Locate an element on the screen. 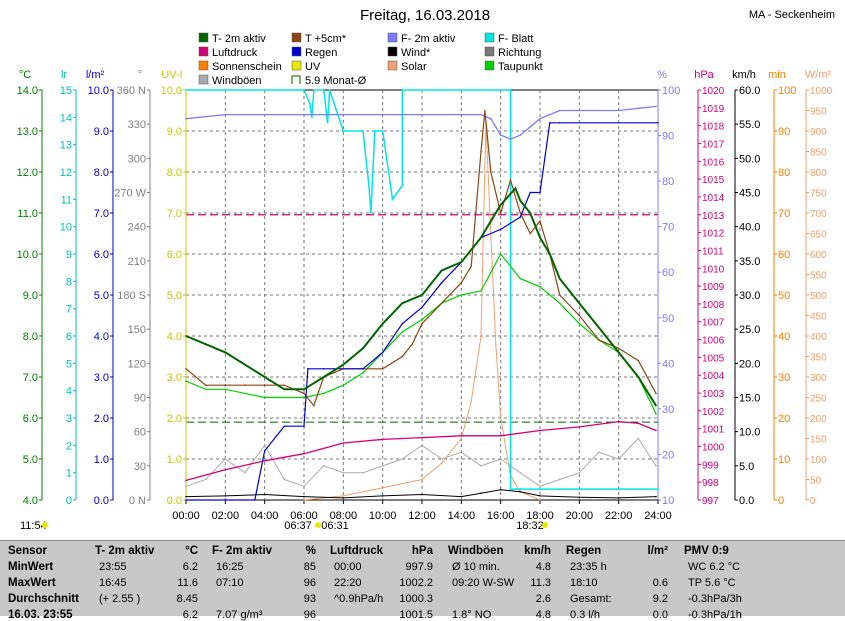 The width and height of the screenshot is (845, 621). tick-label: 80 is located at coordinates (784, 173).